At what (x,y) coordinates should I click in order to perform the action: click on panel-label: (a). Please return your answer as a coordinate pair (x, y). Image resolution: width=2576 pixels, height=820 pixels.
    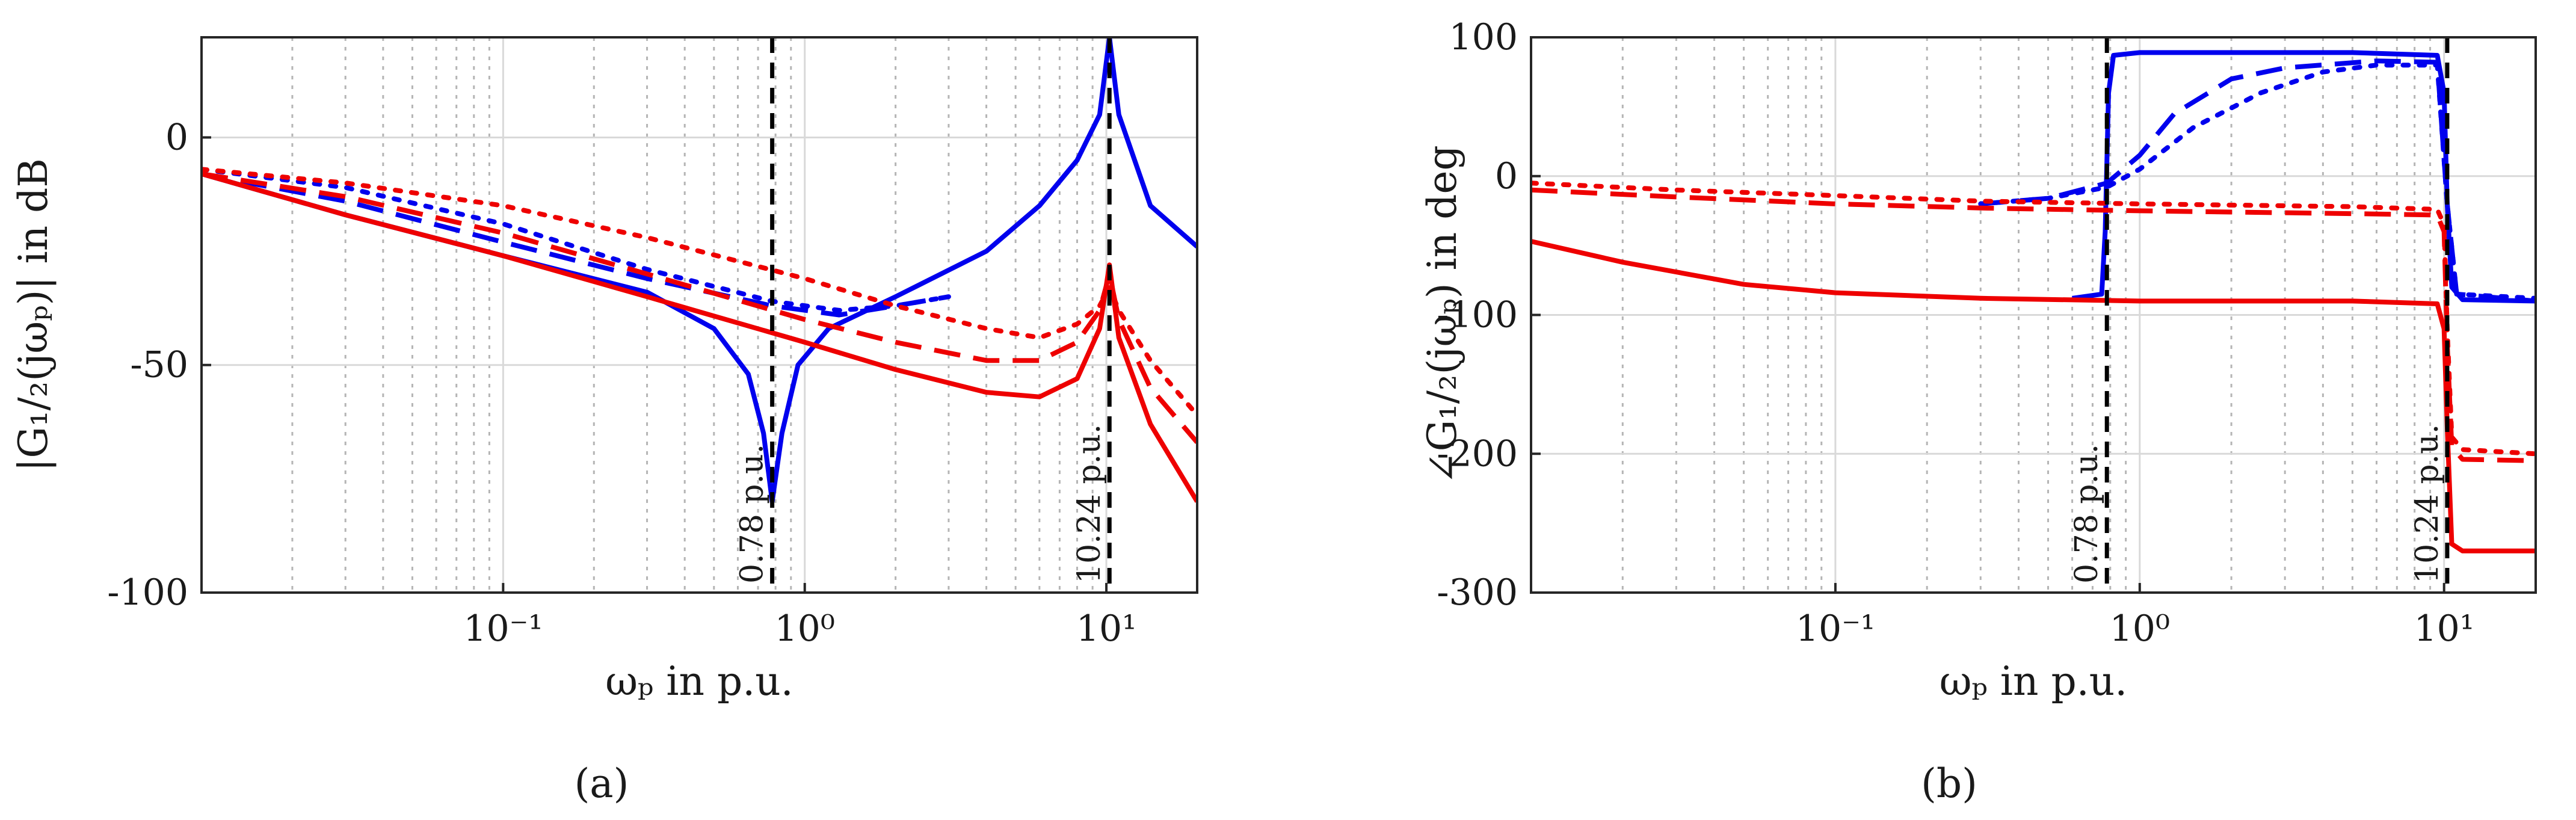
    Looking at the image, I should click on (602, 783).